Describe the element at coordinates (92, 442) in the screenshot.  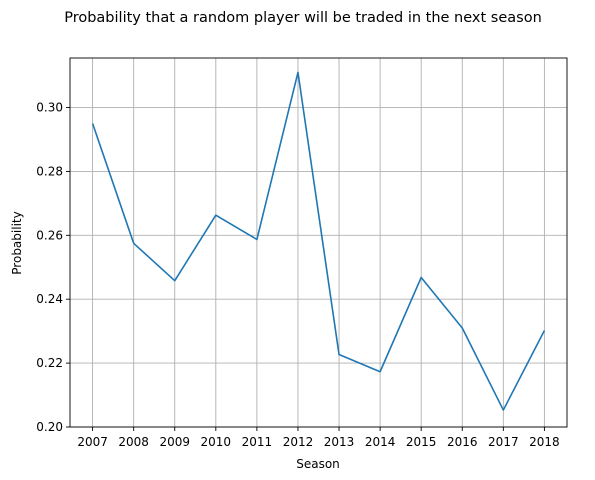
I see `x-tick-label: 2007` at that location.